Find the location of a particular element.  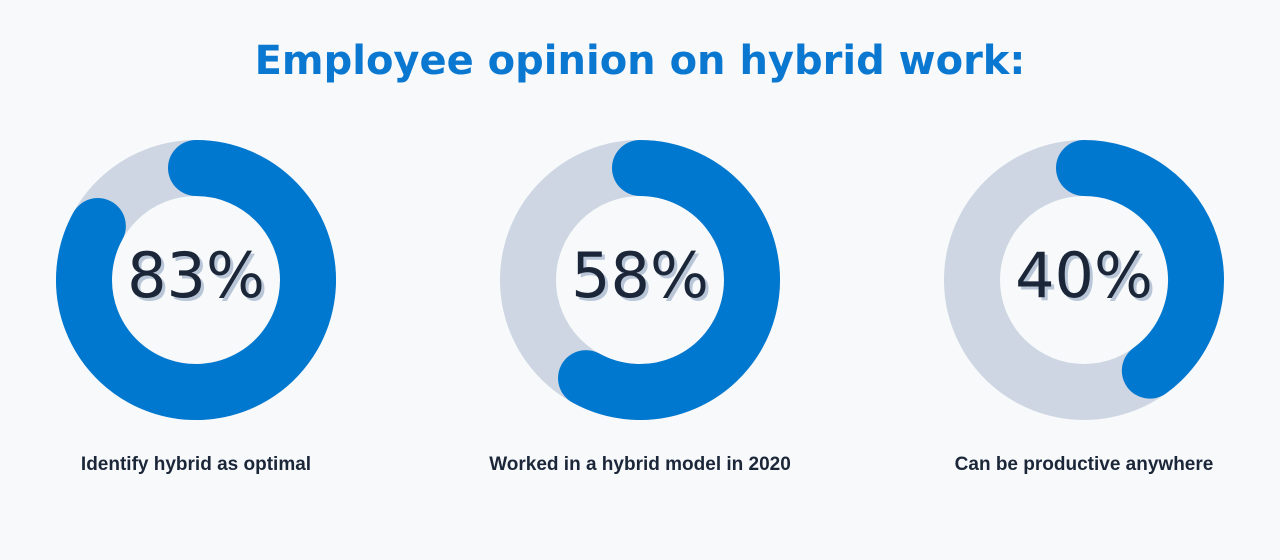

value-label: 40% is located at coordinates (1084, 275).